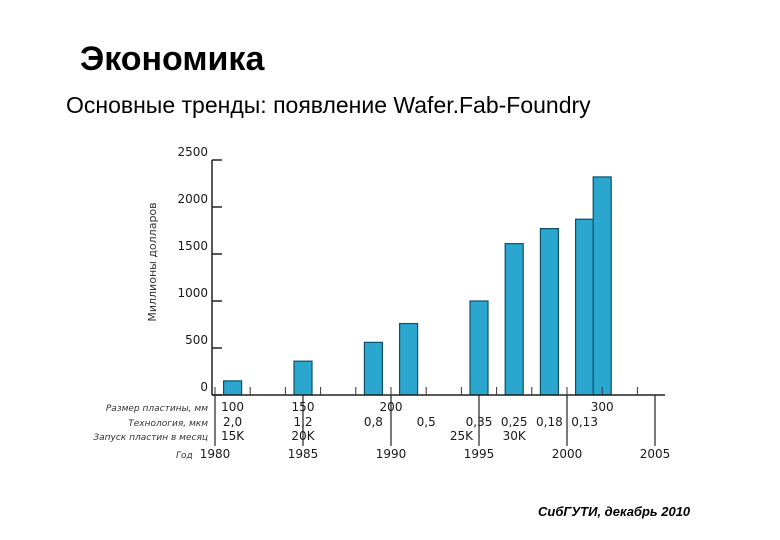 Image resolution: width=780 pixels, height=540 pixels. I want to click on y-tick-label: 2500, so click(192, 152).